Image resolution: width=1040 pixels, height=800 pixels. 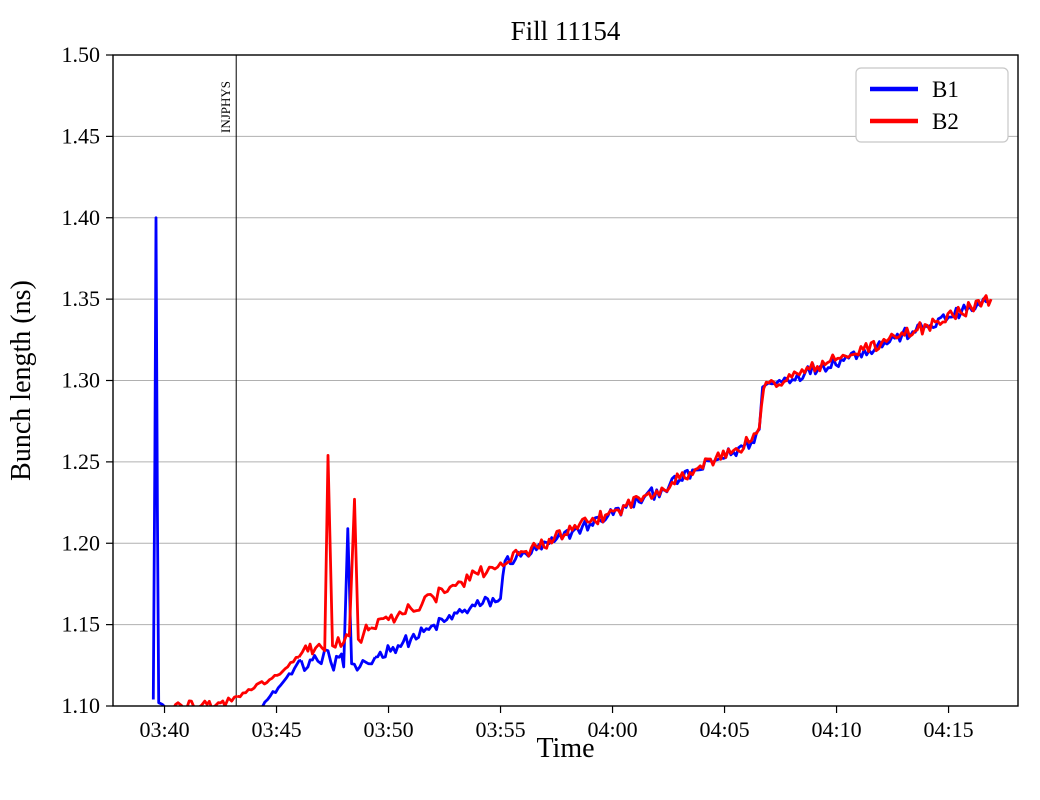 I want to click on x-tick-label: 03:50, so click(x=388, y=729).